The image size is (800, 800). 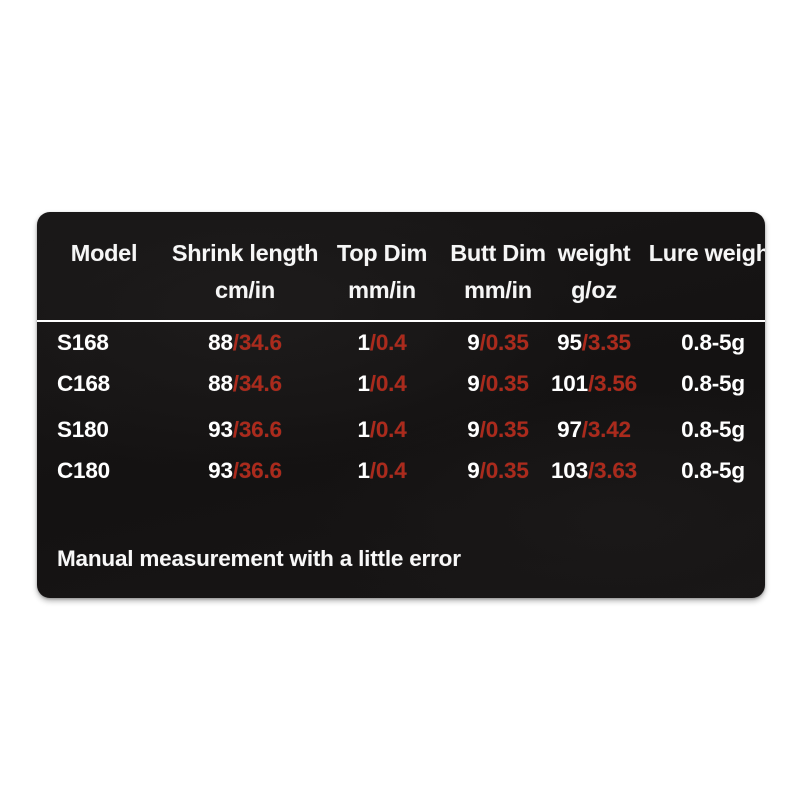 I want to click on cell-weight: 101/3.56, so click(x=594, y=383).